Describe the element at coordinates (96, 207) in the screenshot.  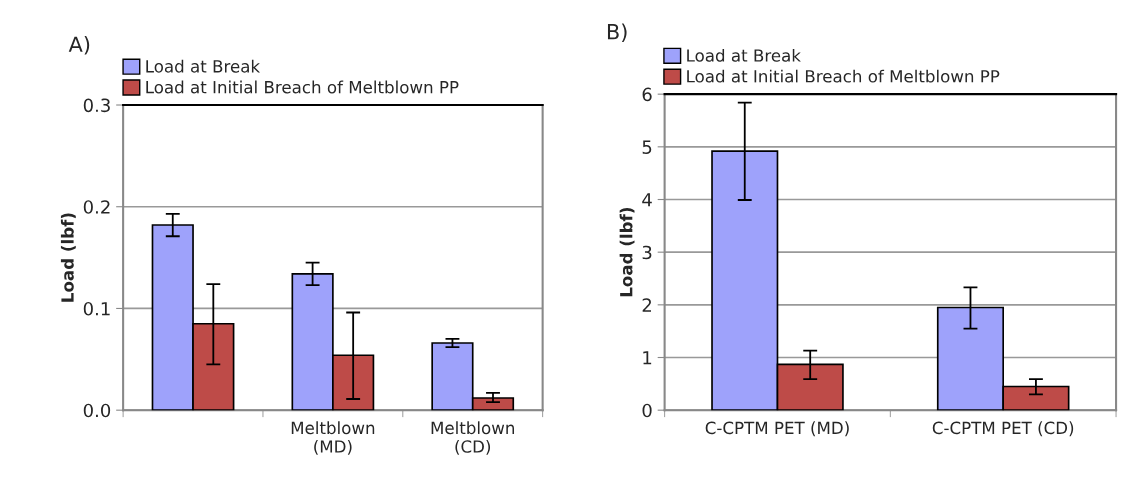
I see `y-tick-label: 0.2` at that location.